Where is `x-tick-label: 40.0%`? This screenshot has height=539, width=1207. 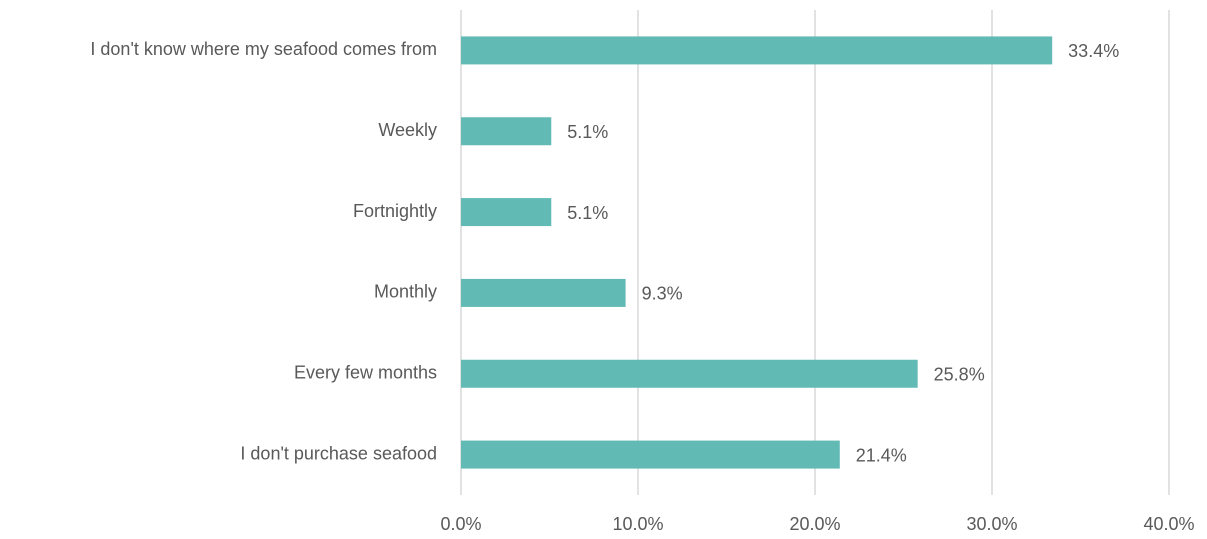 x-tick-label: 40.0% is located at coordinates (1168, 524).